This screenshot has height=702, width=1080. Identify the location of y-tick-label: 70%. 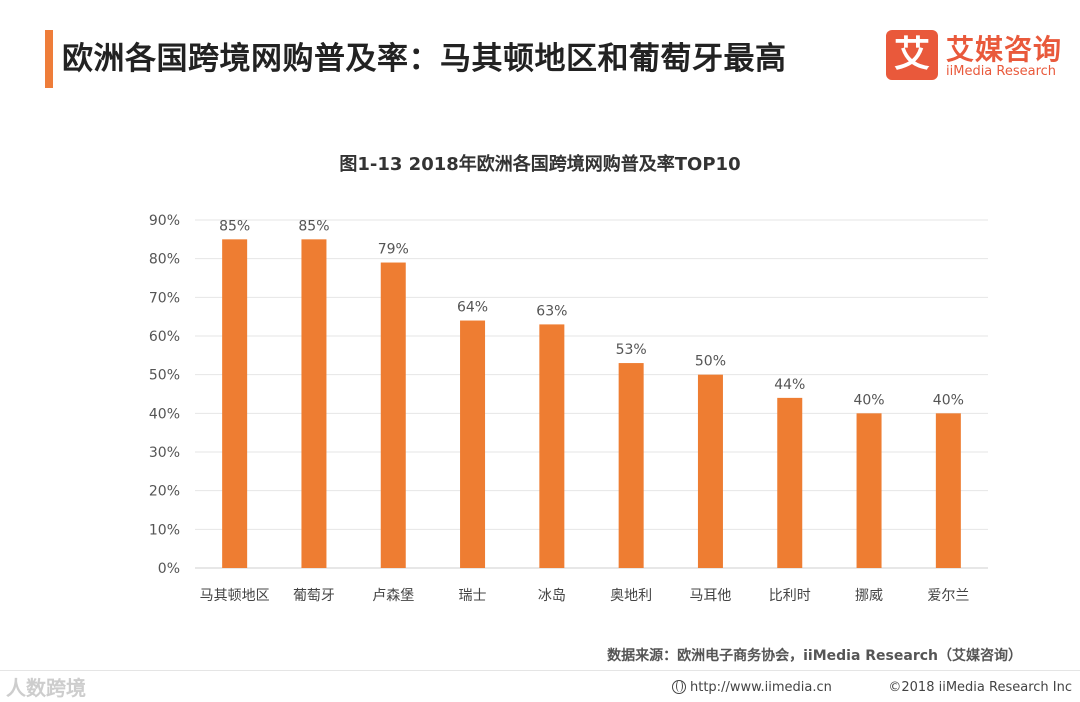
(164, 298).